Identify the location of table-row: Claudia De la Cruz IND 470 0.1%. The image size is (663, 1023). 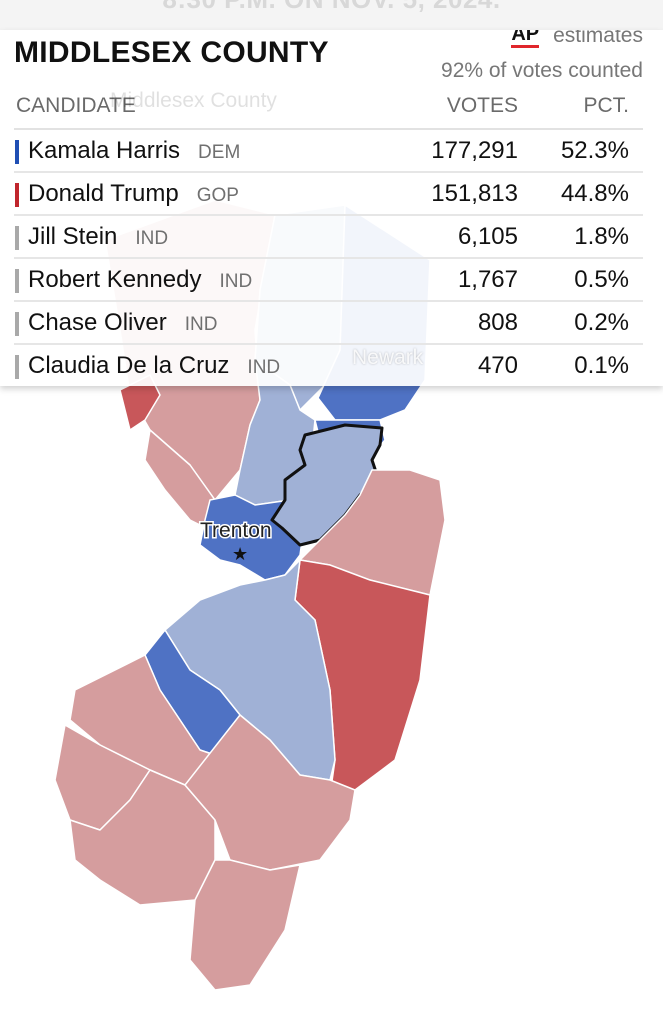
(328, 365).